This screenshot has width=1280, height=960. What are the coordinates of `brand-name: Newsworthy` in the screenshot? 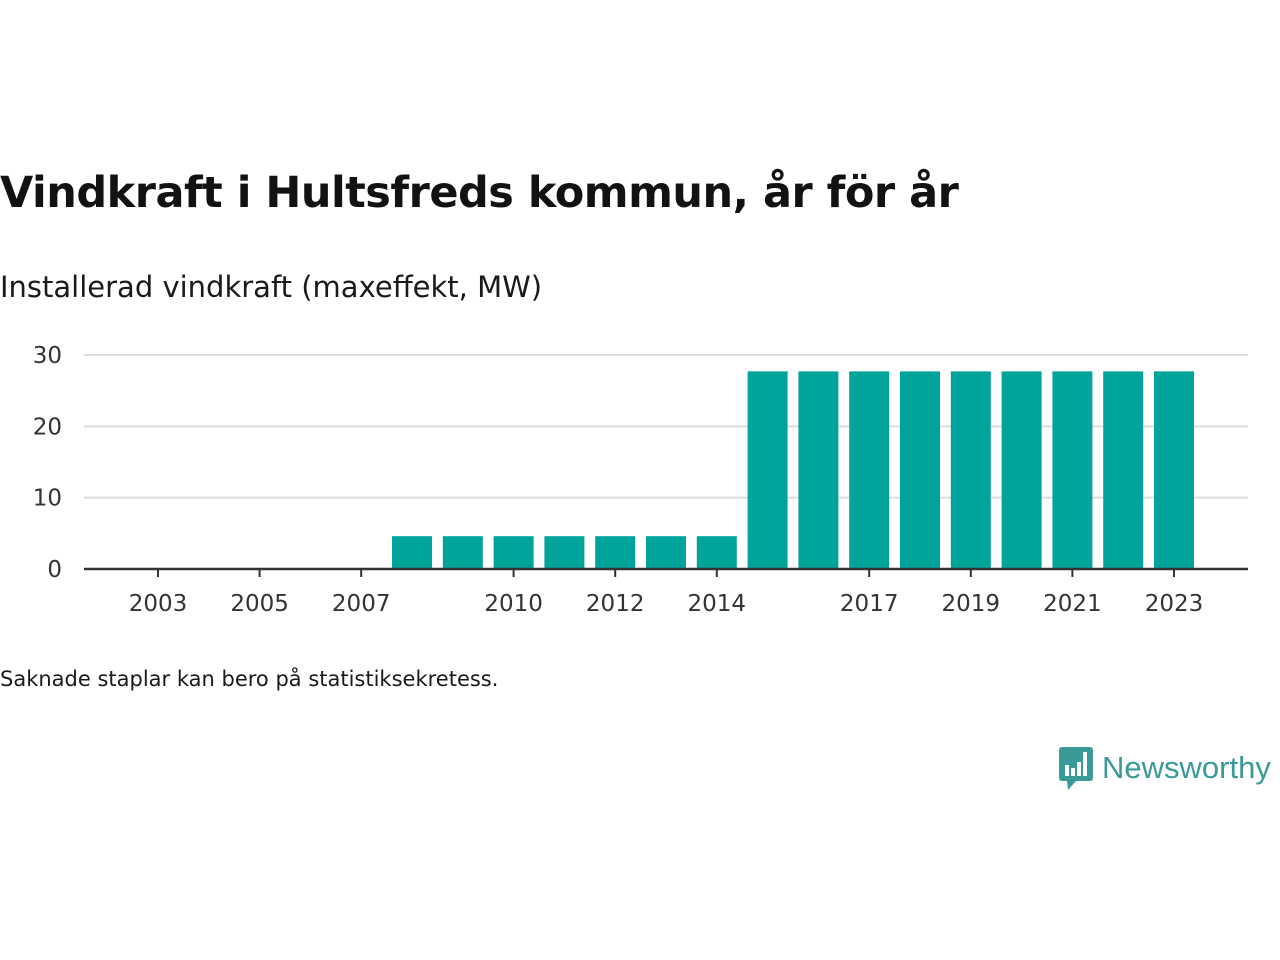 It's located at (1186, 767).